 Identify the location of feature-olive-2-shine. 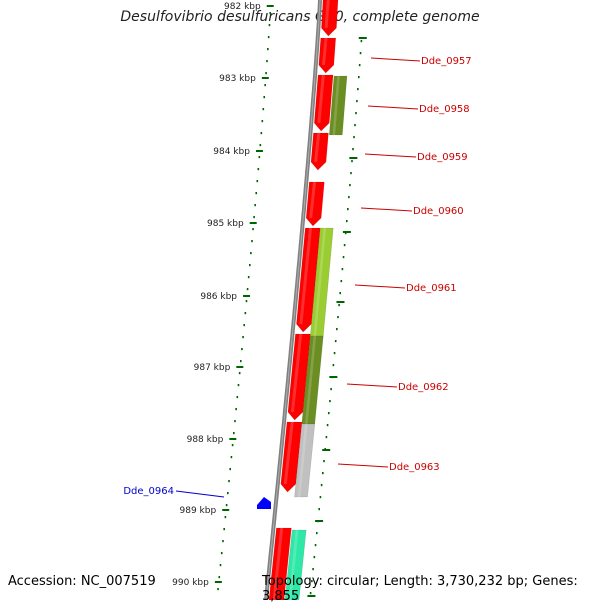
(311, 380).